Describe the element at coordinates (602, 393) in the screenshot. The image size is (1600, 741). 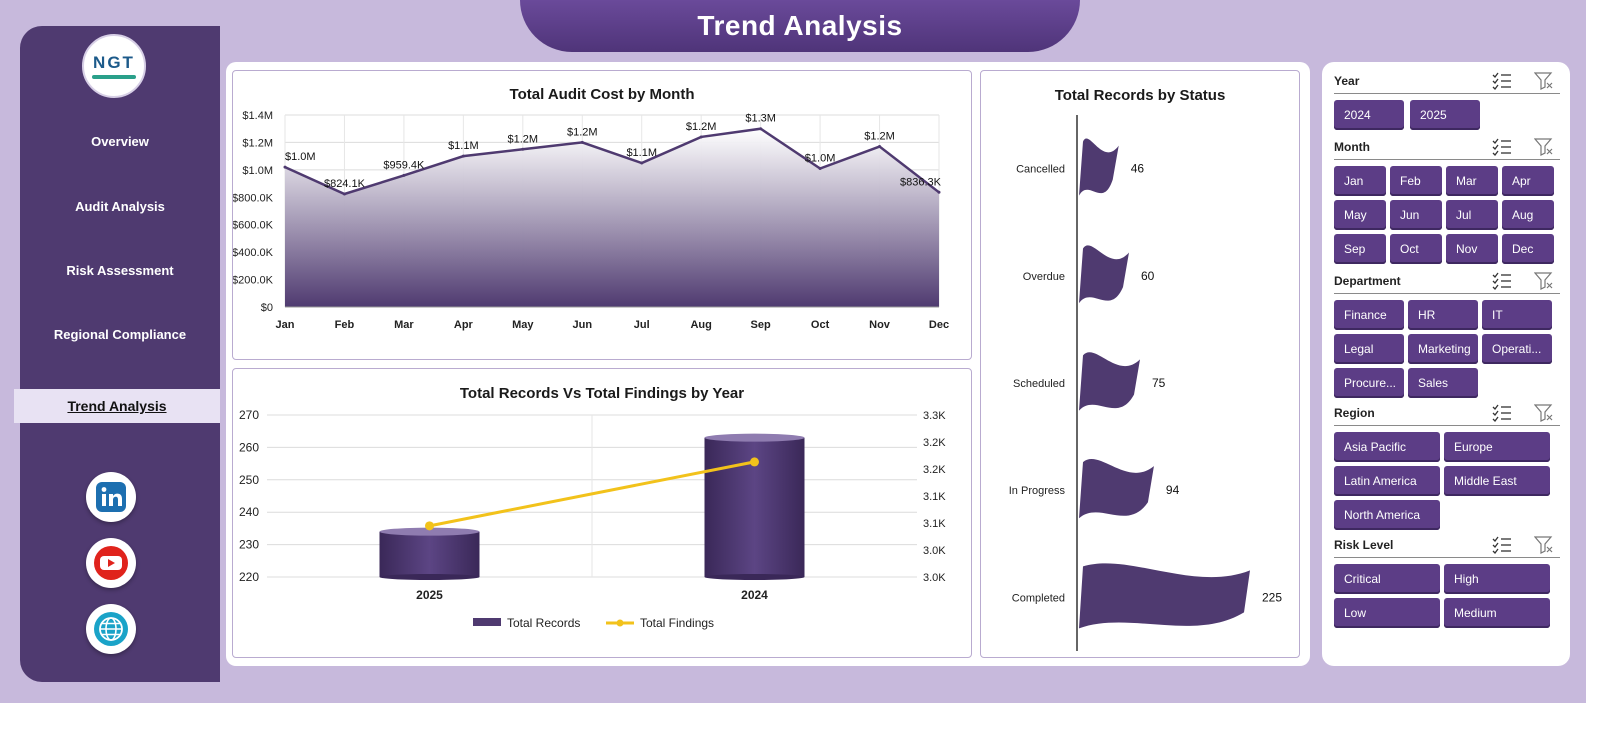
I see `records-findings-title: Total Records Vs Total Findings by Year` at that location.